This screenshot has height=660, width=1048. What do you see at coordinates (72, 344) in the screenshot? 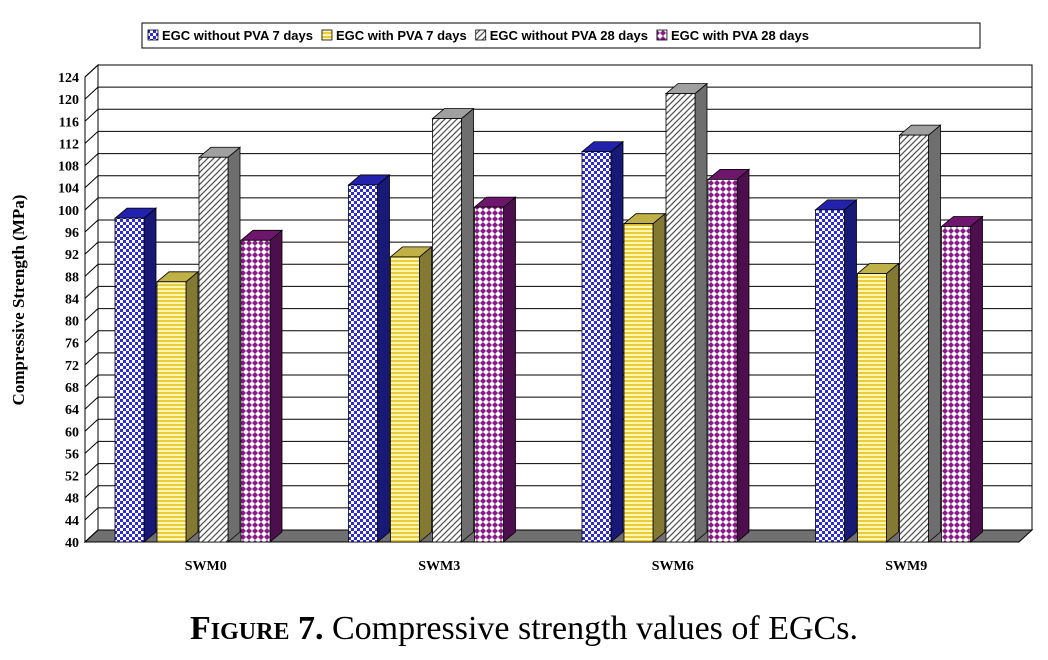
I see `y-tick-label: 76` at bounding box center [72, 344].